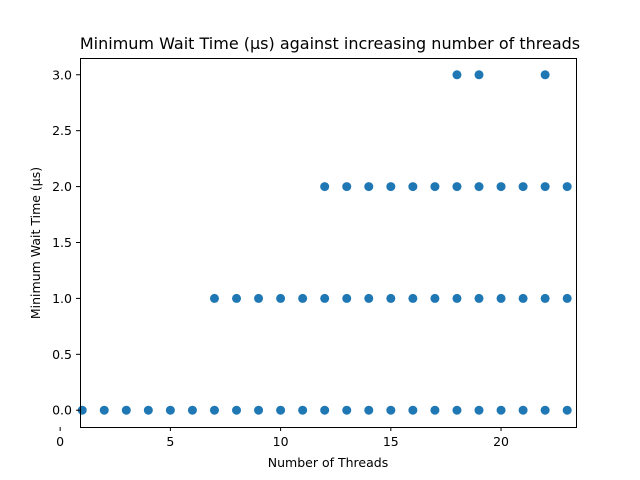  I want to click on y-tick-label: 1.5, so click(62, 242).